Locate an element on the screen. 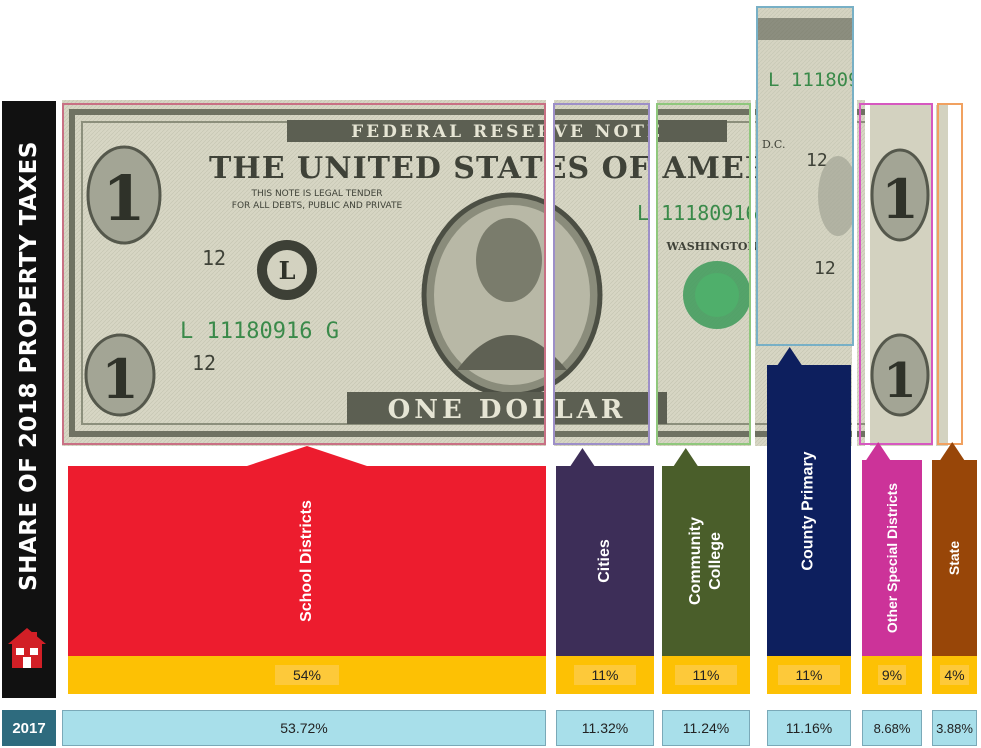 This screenshot has width=981, height=748. category-label: County Primary is located at coordinates (809, 510).